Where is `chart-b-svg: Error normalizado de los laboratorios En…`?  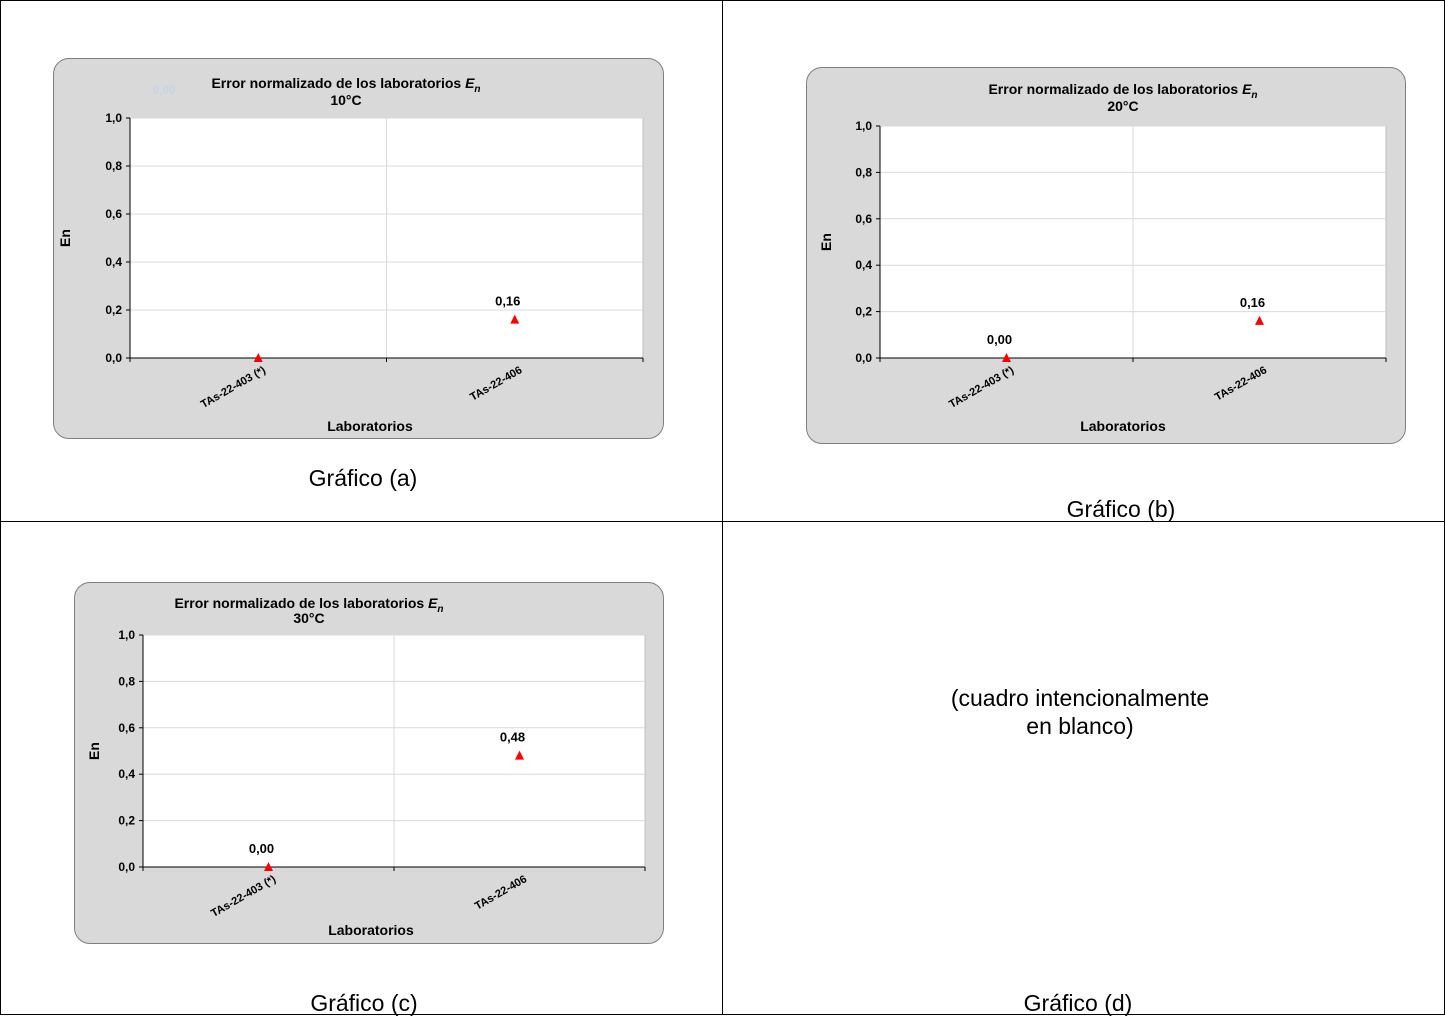
chart-b-svg: Error normalizado de los laboratorios En… is located at coordinates (1102, 257).